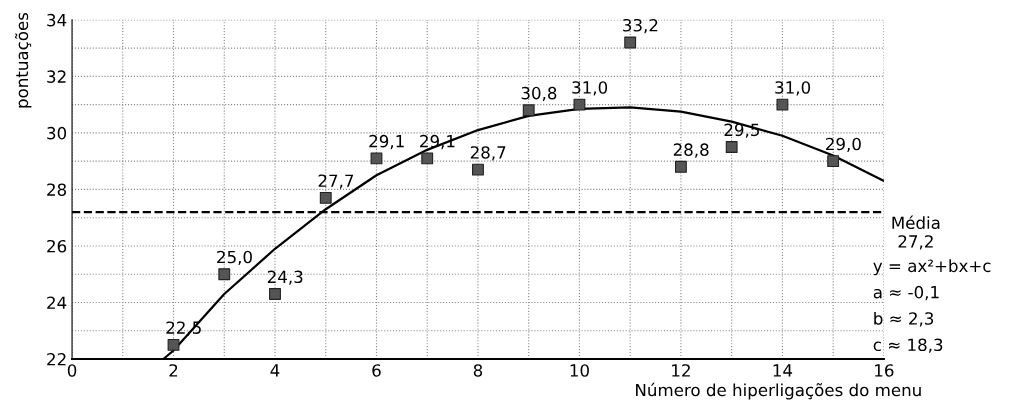 The height and width of the screenshot is (405, 1009). I want to click on annotation: y = ax²+bx+c, so click(932, 267).